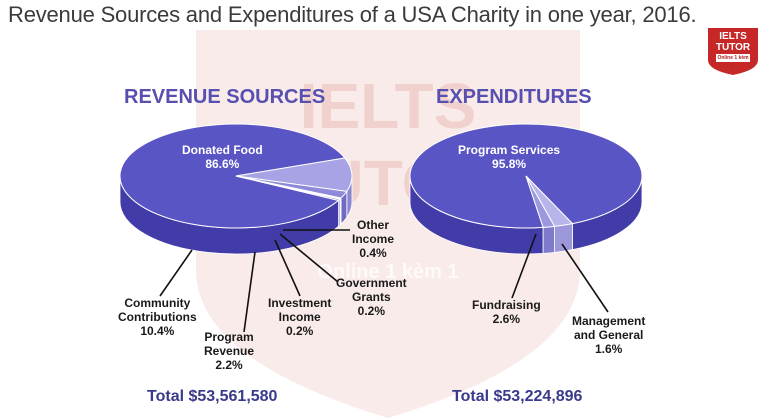 This screenshot has width=768, height=418. What do you see at coordinates (517, 396) in the screenshot?
I see `expenditure-total: Total $53,224,896` at bounding box center [517, 396].